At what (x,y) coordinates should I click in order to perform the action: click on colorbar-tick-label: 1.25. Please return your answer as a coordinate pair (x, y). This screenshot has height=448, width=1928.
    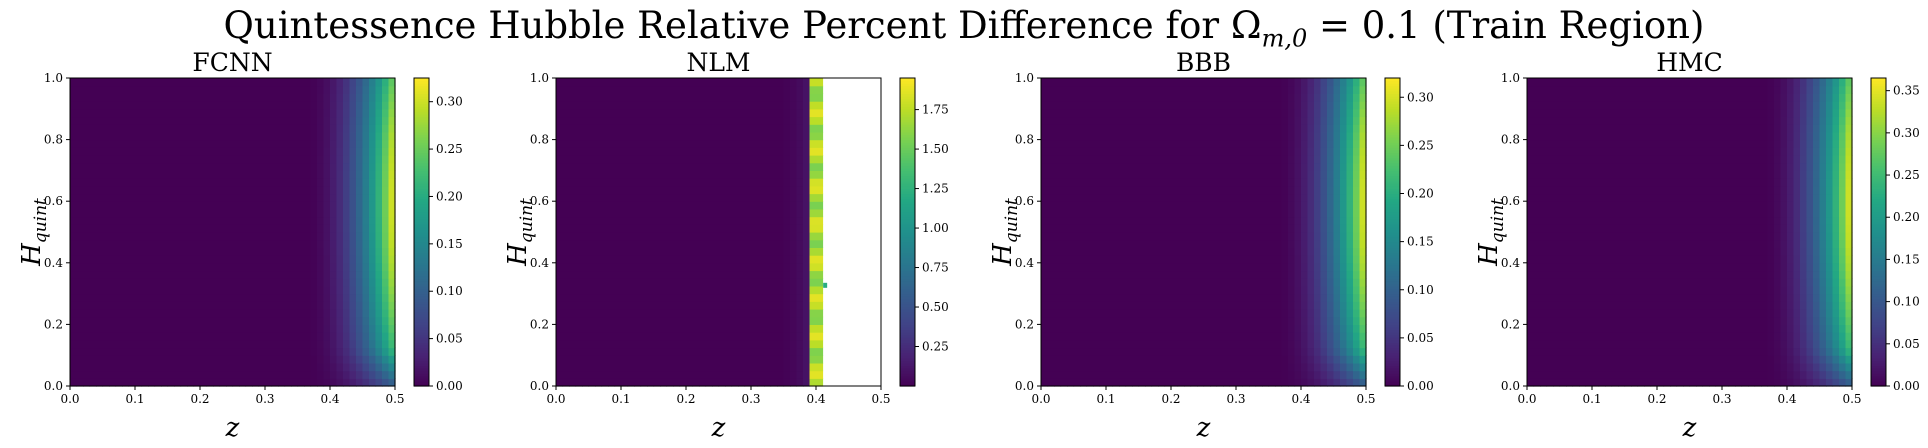
    Looking at the image, I should click on (935, 189).